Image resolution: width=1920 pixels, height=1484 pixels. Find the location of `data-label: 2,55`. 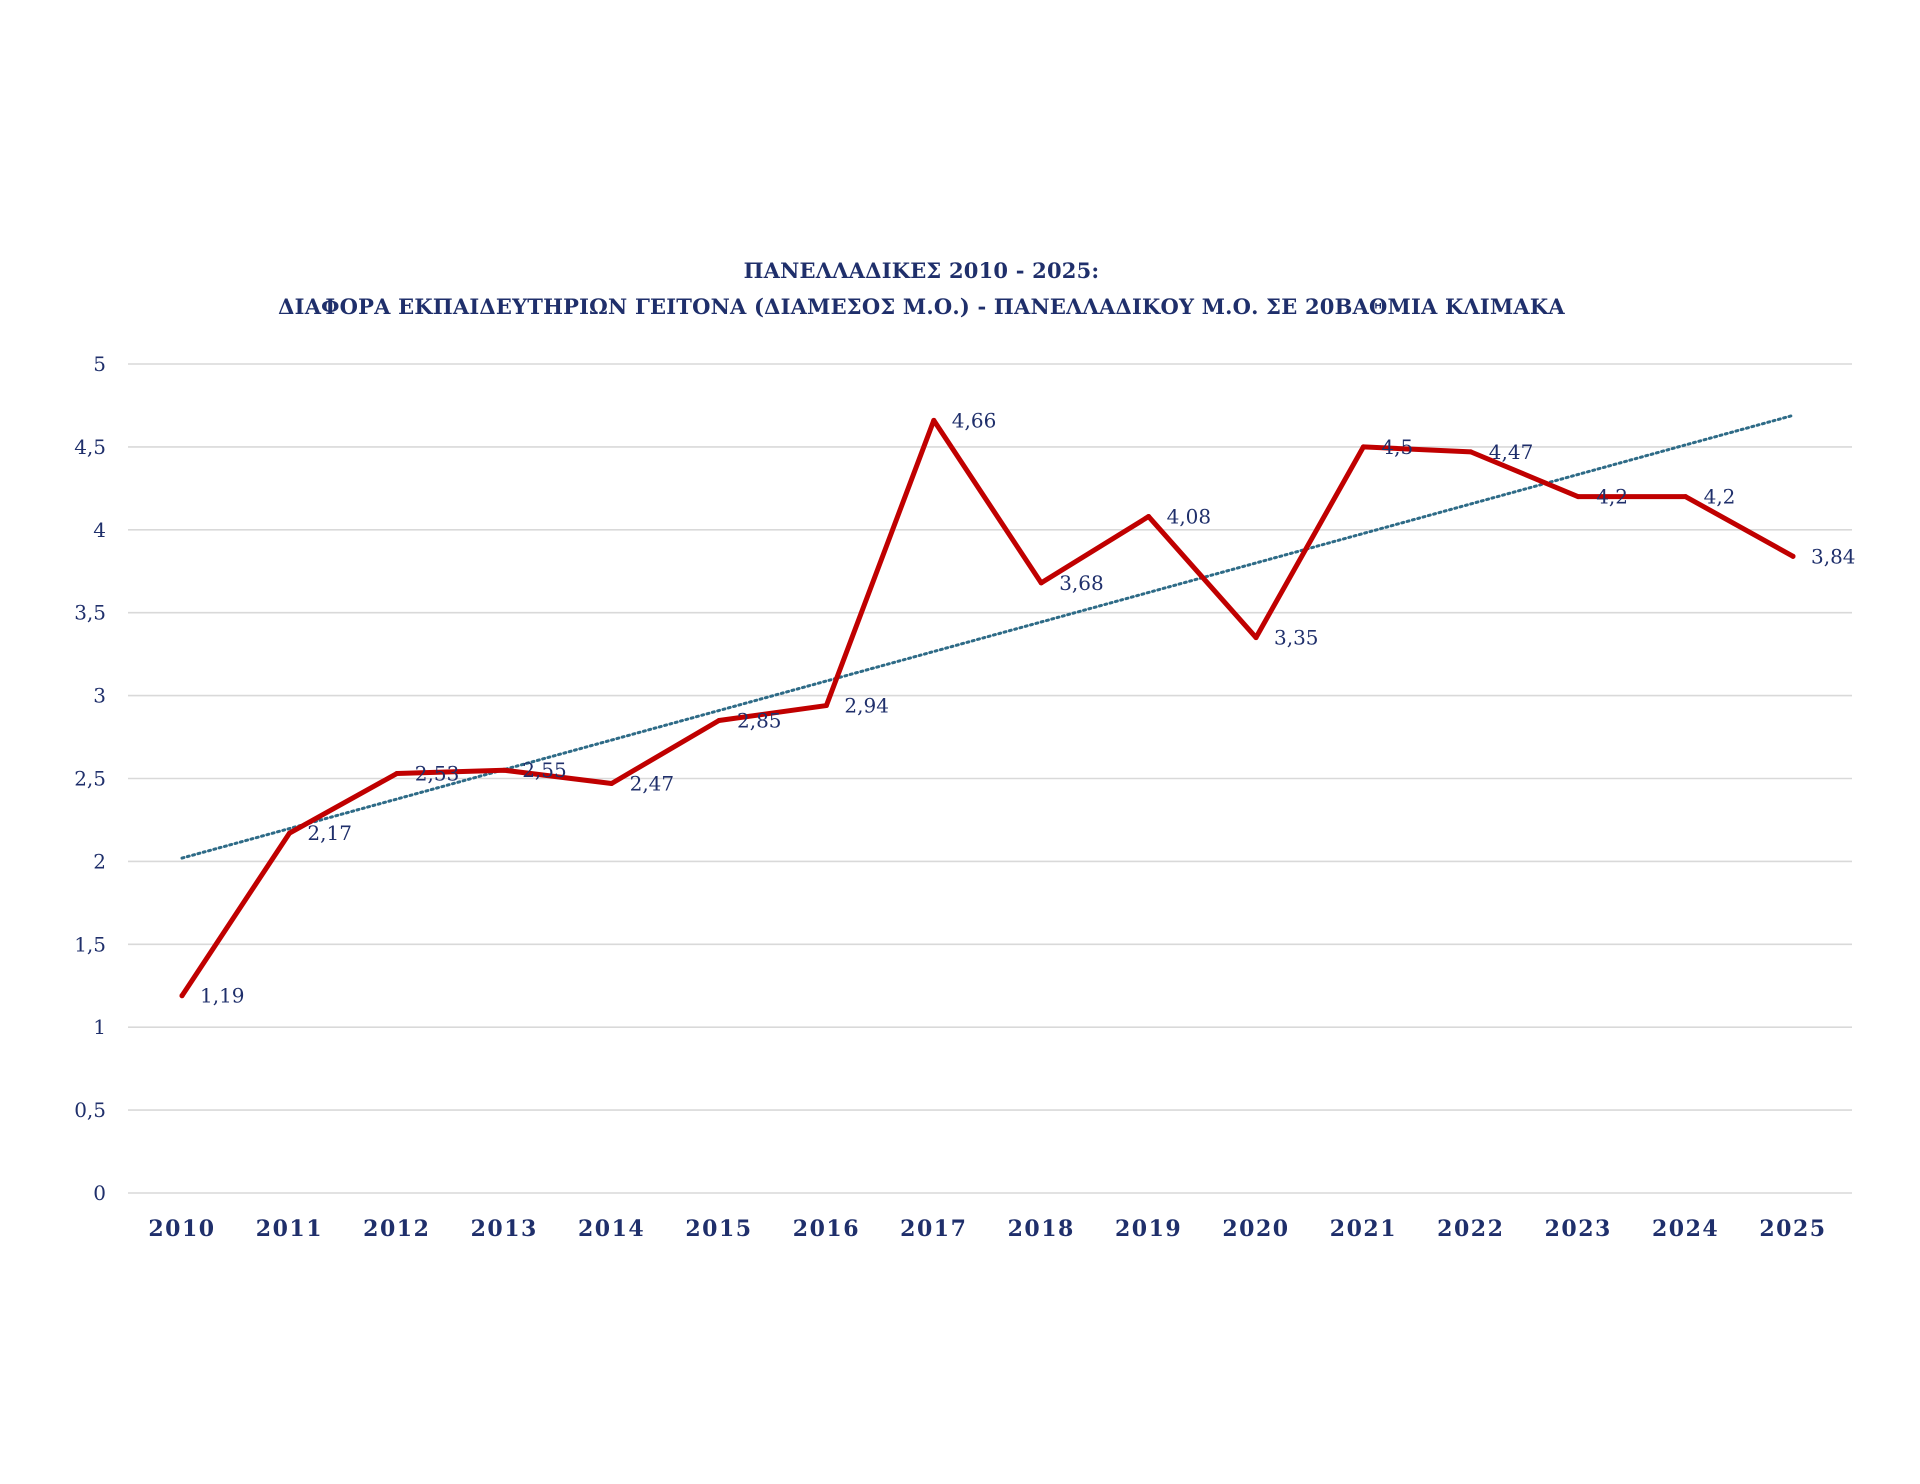

data-label: 2,55 is located at coordinates (544, 770).